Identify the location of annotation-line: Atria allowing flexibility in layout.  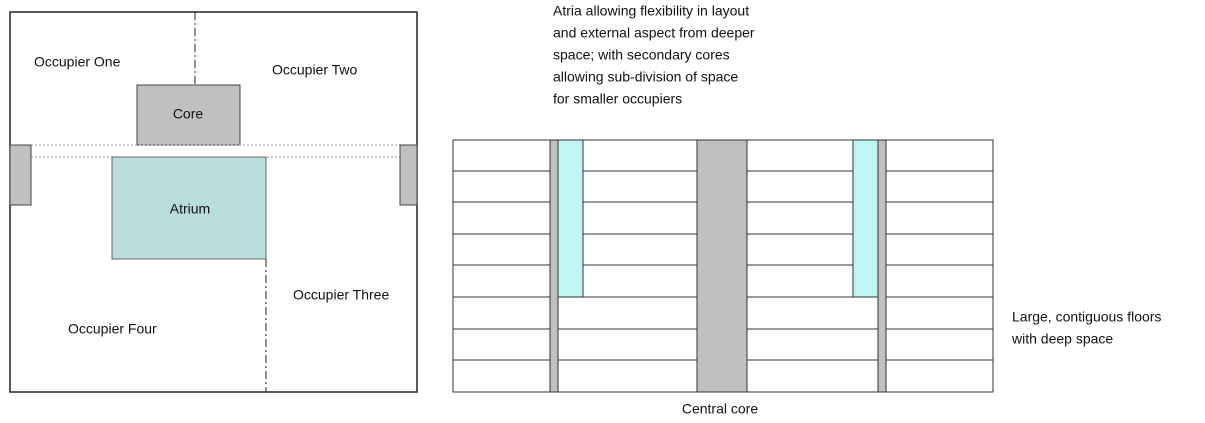
(651, 11).